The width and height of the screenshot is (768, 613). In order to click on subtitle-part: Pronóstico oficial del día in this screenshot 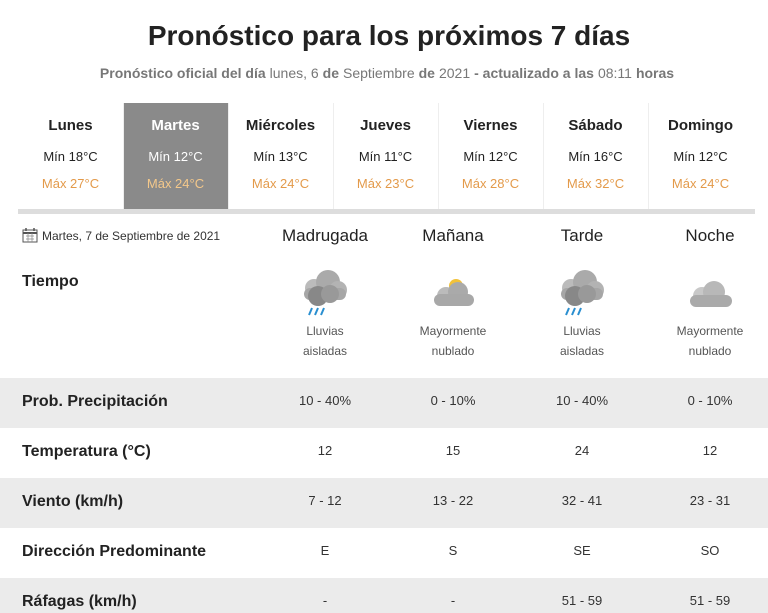, I will do `click(182, 73)`.